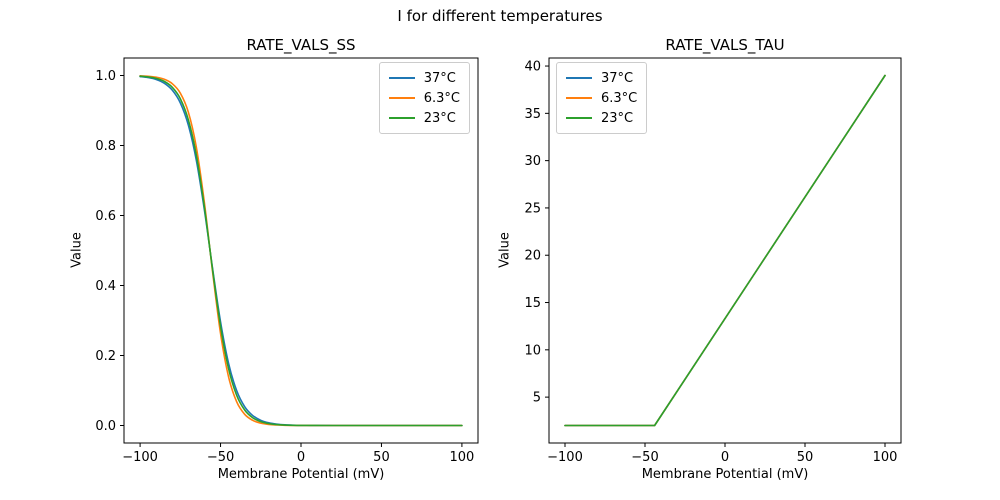 The width and height of the screenshot is (1000, 500). I want to click on subplot-tau-ylabel: Value, so click(505, 250).